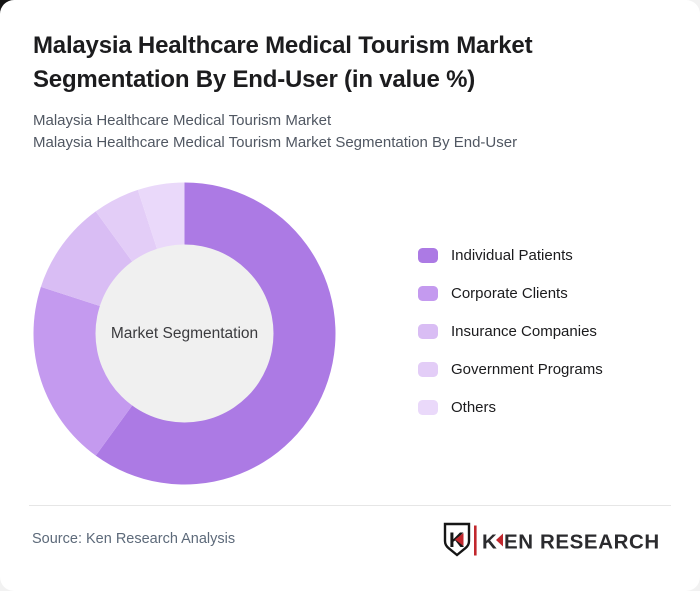  I want to click on legend-item: Insurance Companies, so click(510, 331).